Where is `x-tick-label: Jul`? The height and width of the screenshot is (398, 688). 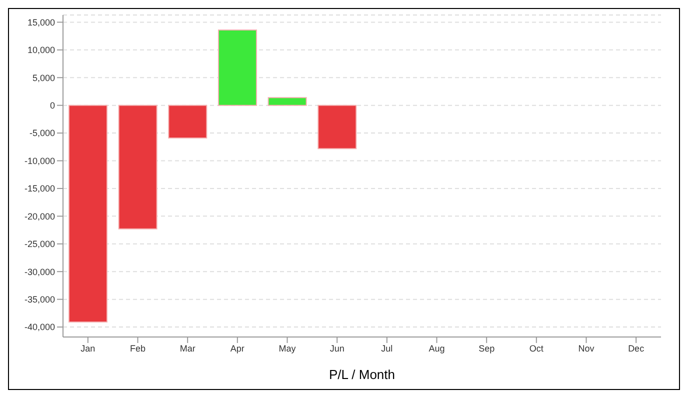
x-tick-label: Jul is located at coordinates (387, 348).